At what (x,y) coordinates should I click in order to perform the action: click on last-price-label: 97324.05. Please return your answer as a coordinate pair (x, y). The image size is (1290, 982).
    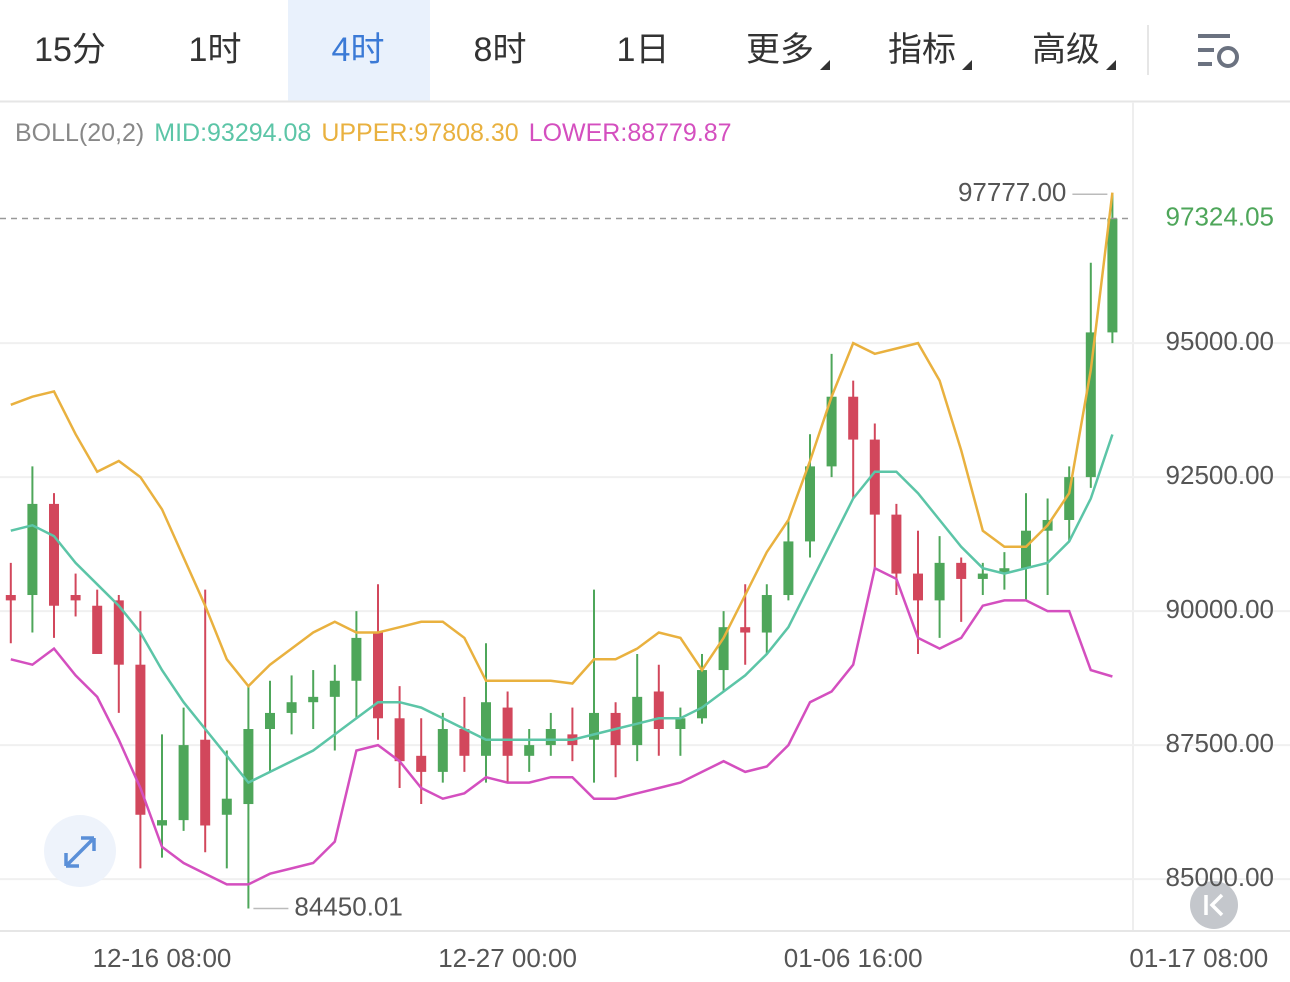
    Looking at the image, I should click on (1220, 216).